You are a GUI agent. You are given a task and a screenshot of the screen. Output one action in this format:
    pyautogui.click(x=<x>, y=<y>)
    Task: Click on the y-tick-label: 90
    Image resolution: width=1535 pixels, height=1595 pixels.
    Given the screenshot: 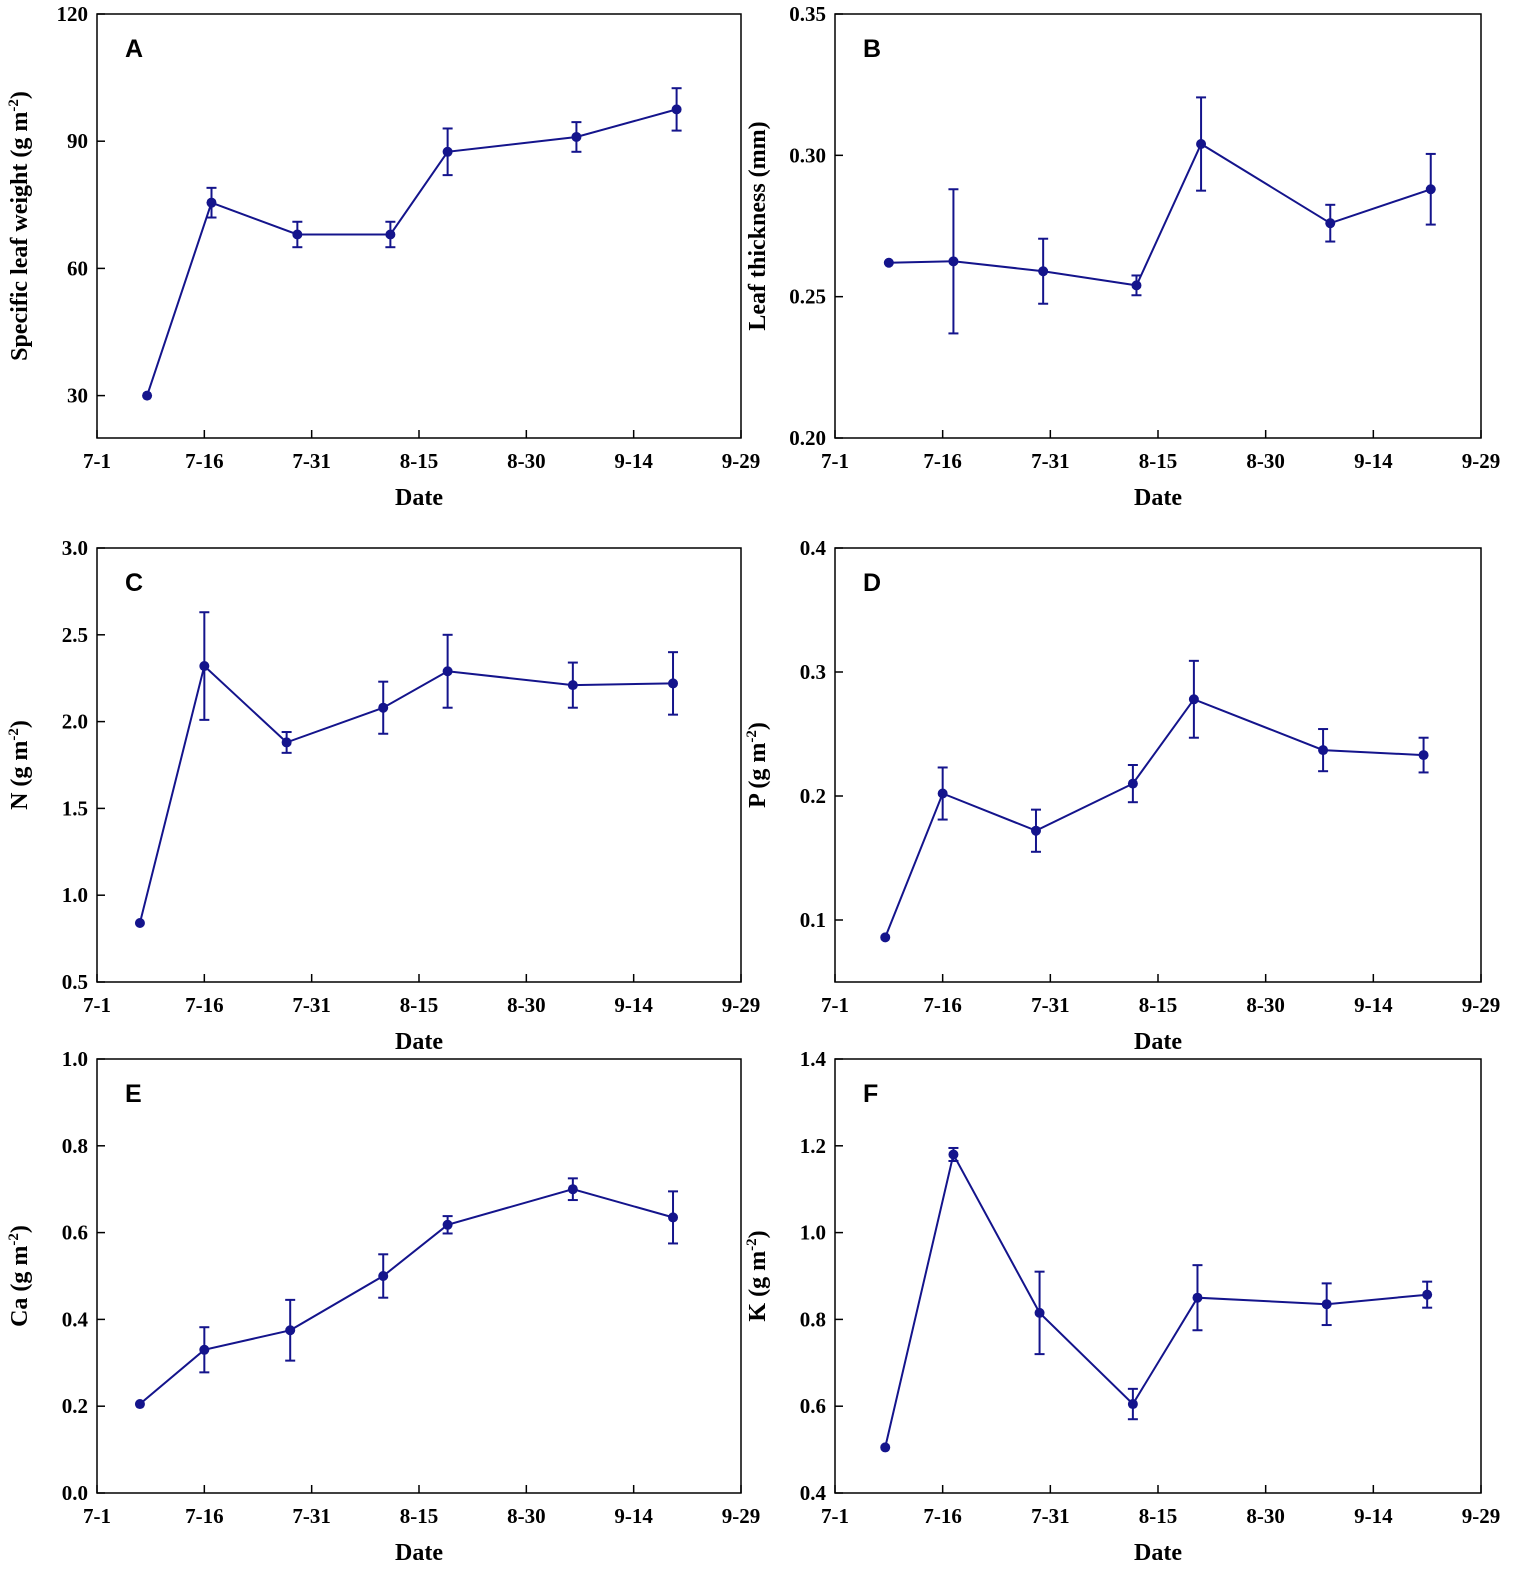 What is the action you would take?
    pyautogui.click(x=77, y=141)
    